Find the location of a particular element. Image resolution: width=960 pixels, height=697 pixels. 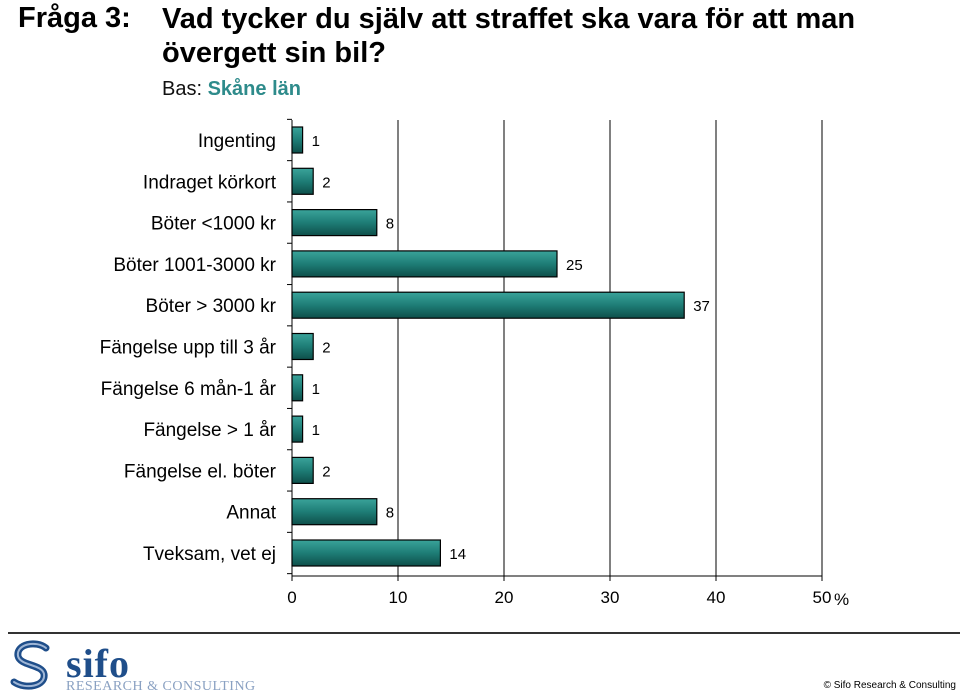

logo-word: sifo is located at coordinates (98, 663).